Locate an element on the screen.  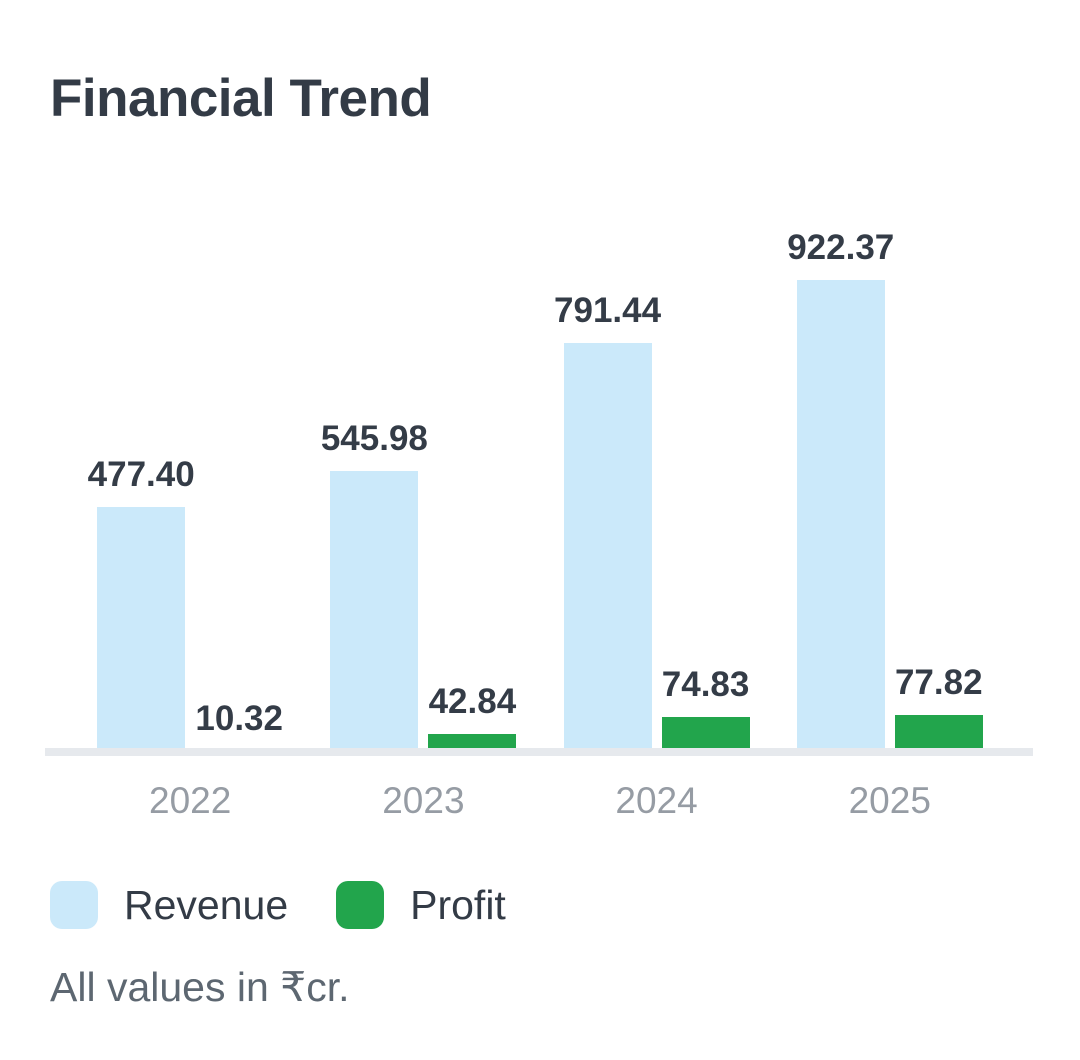
bar-group-2023: 545.98 42.84 2023 is located at coordinates (419, 526).